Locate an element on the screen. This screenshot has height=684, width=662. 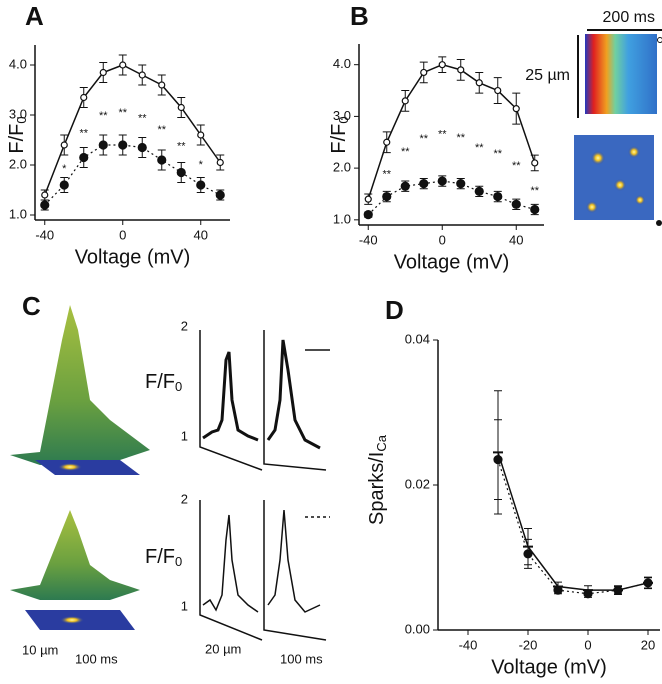
significance-label: * is located at coordinates (64, 169).